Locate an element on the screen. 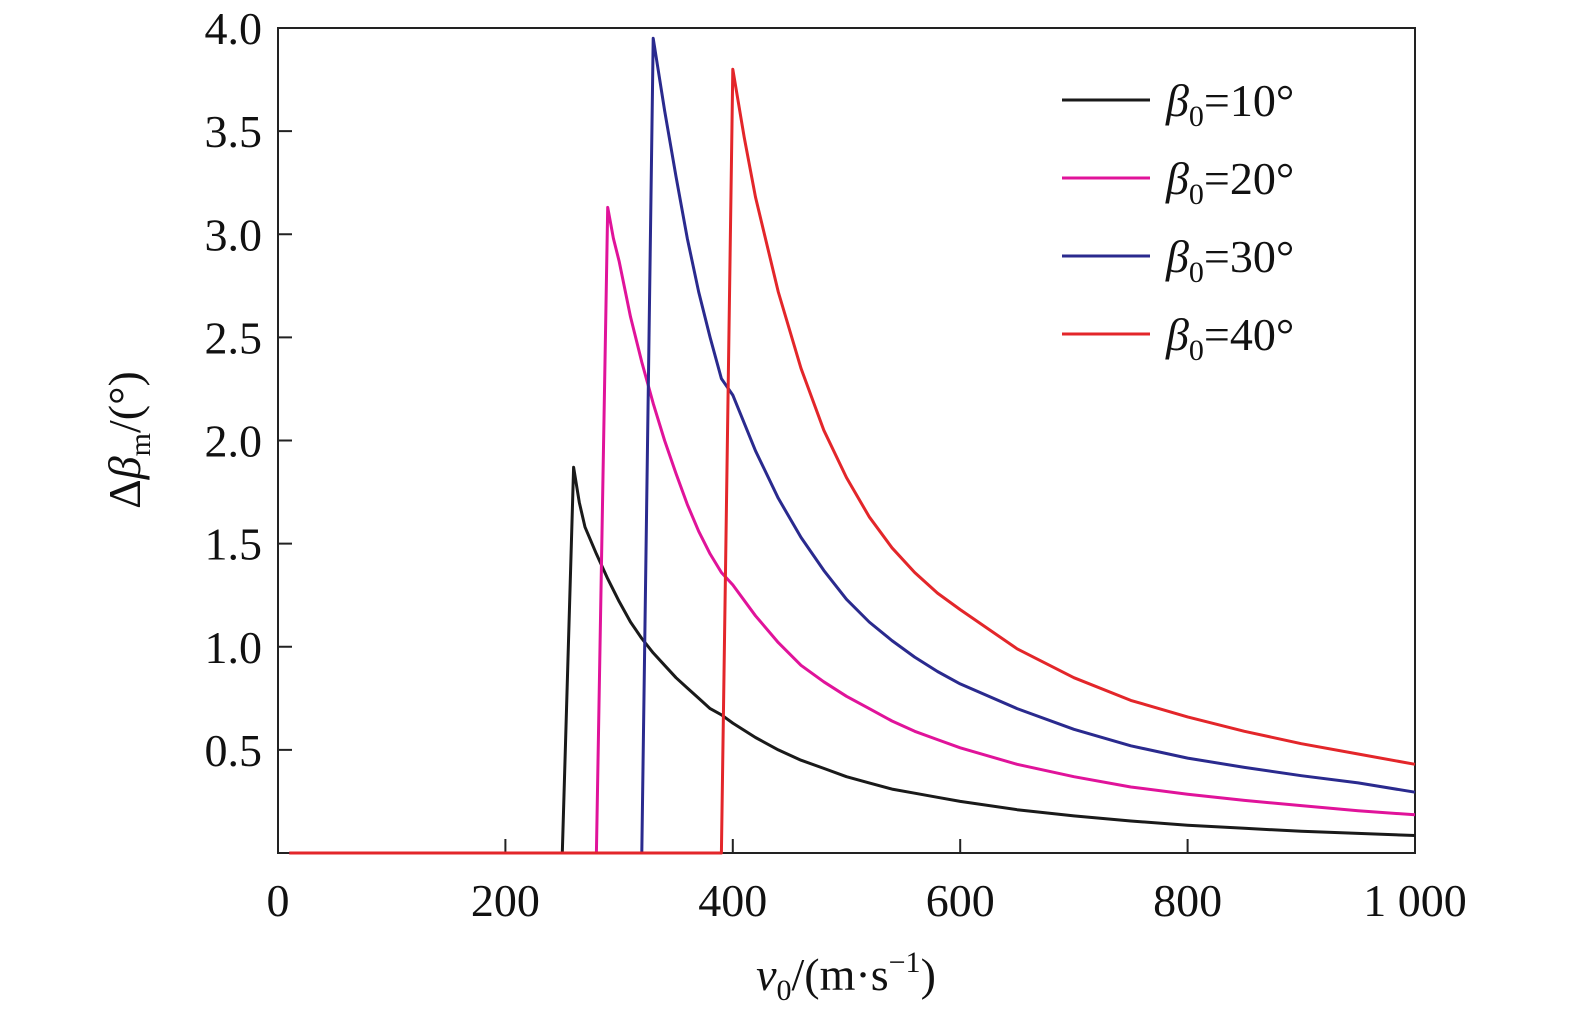 Image resolution: width=1575 pixels, height=1010 pixels. legend-item: β0=30° is located at coordinates (1178, 260).